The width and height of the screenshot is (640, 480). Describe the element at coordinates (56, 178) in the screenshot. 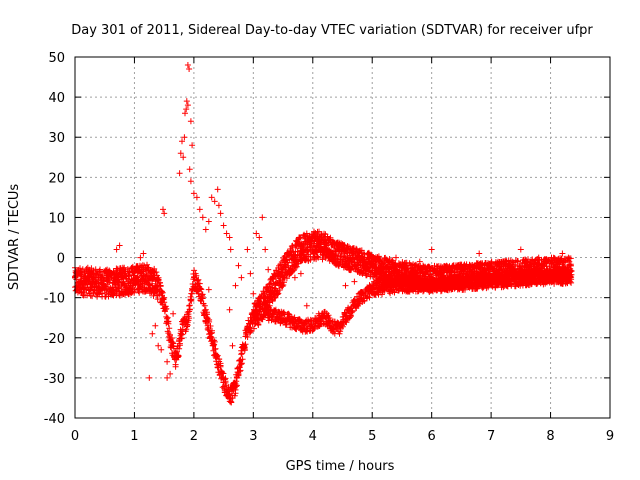

I see `y-tick-label: 20` at that location.